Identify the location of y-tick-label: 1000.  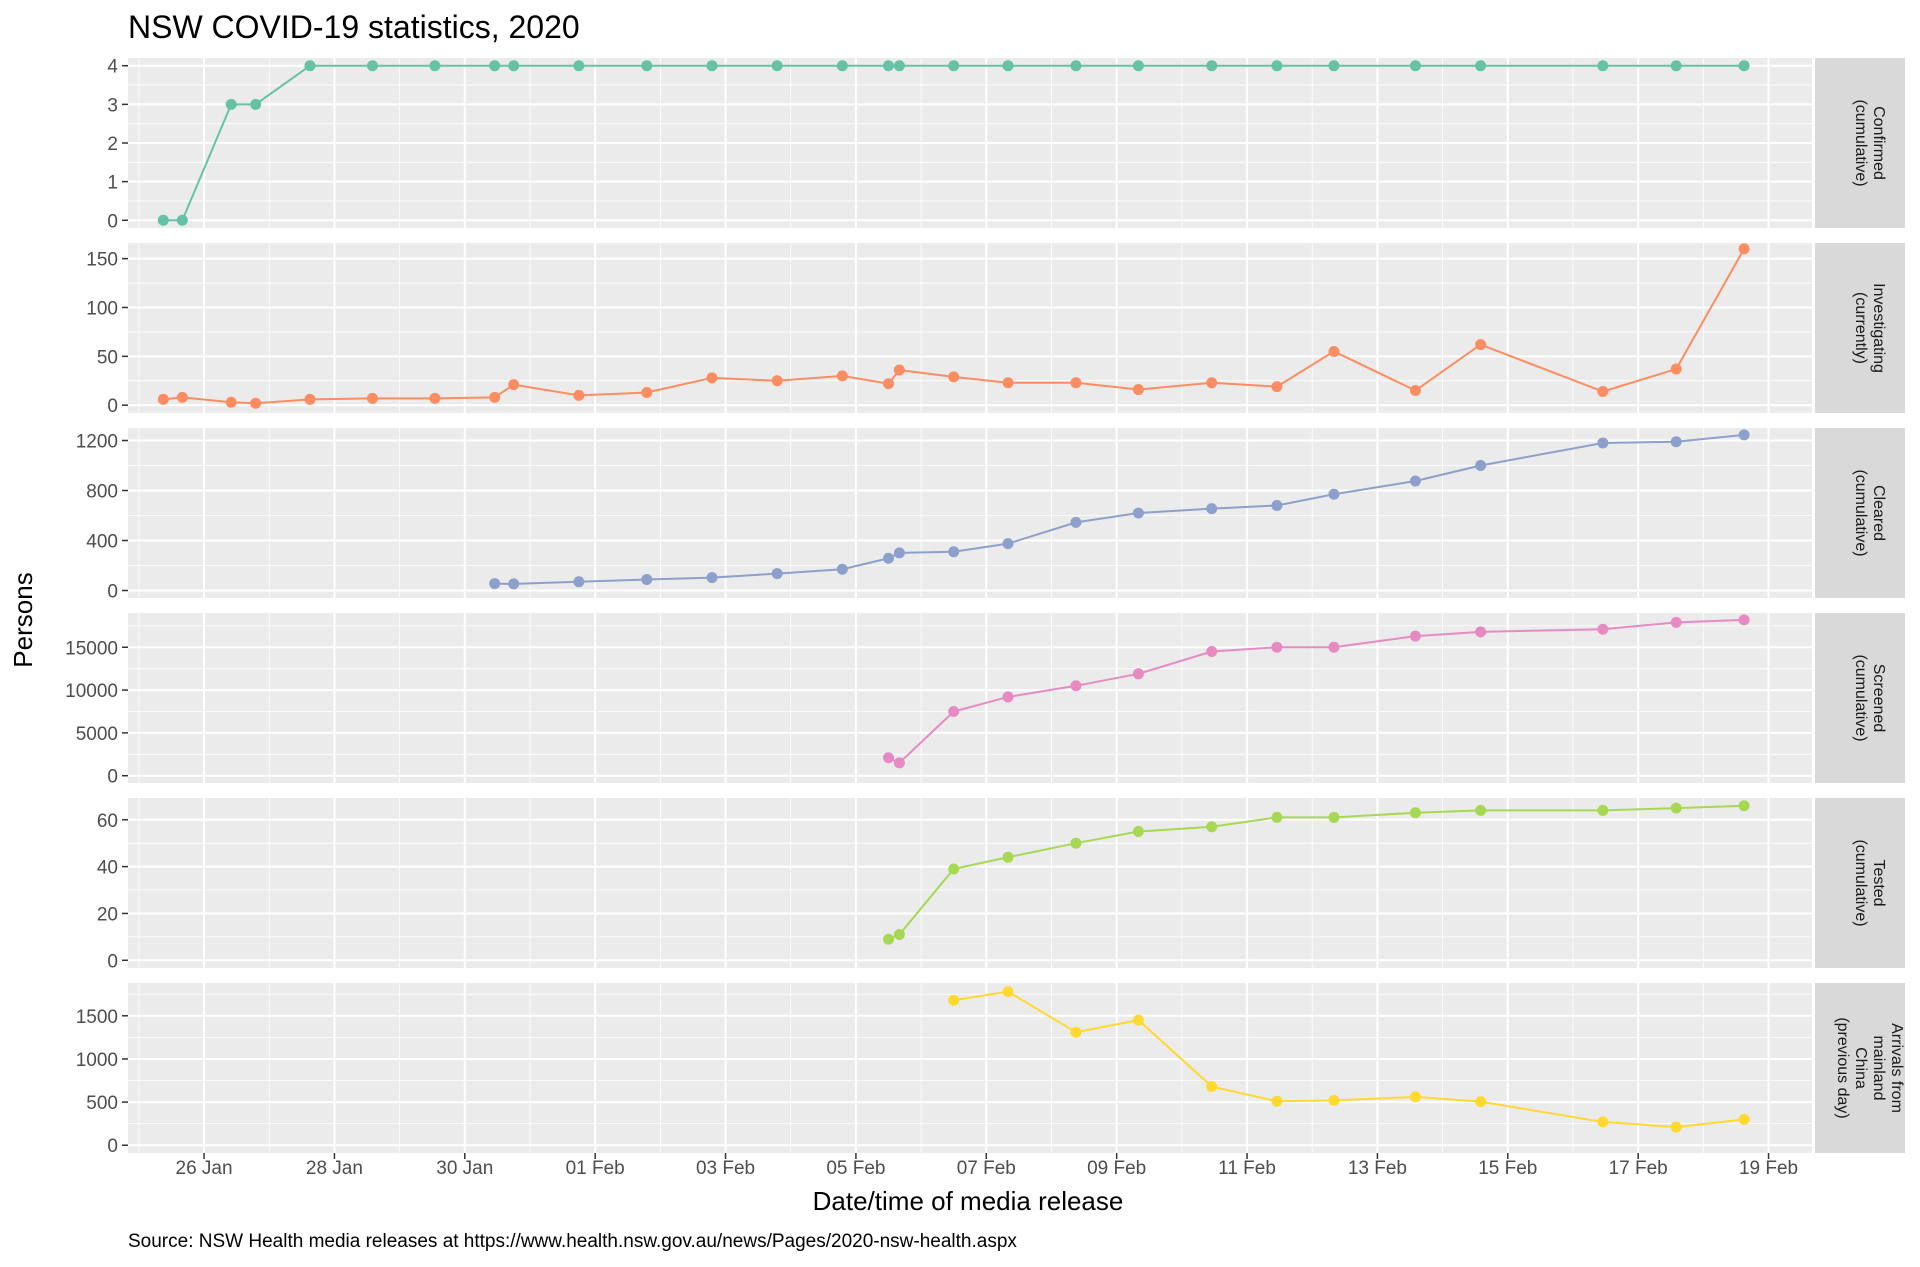
(97, 1060).